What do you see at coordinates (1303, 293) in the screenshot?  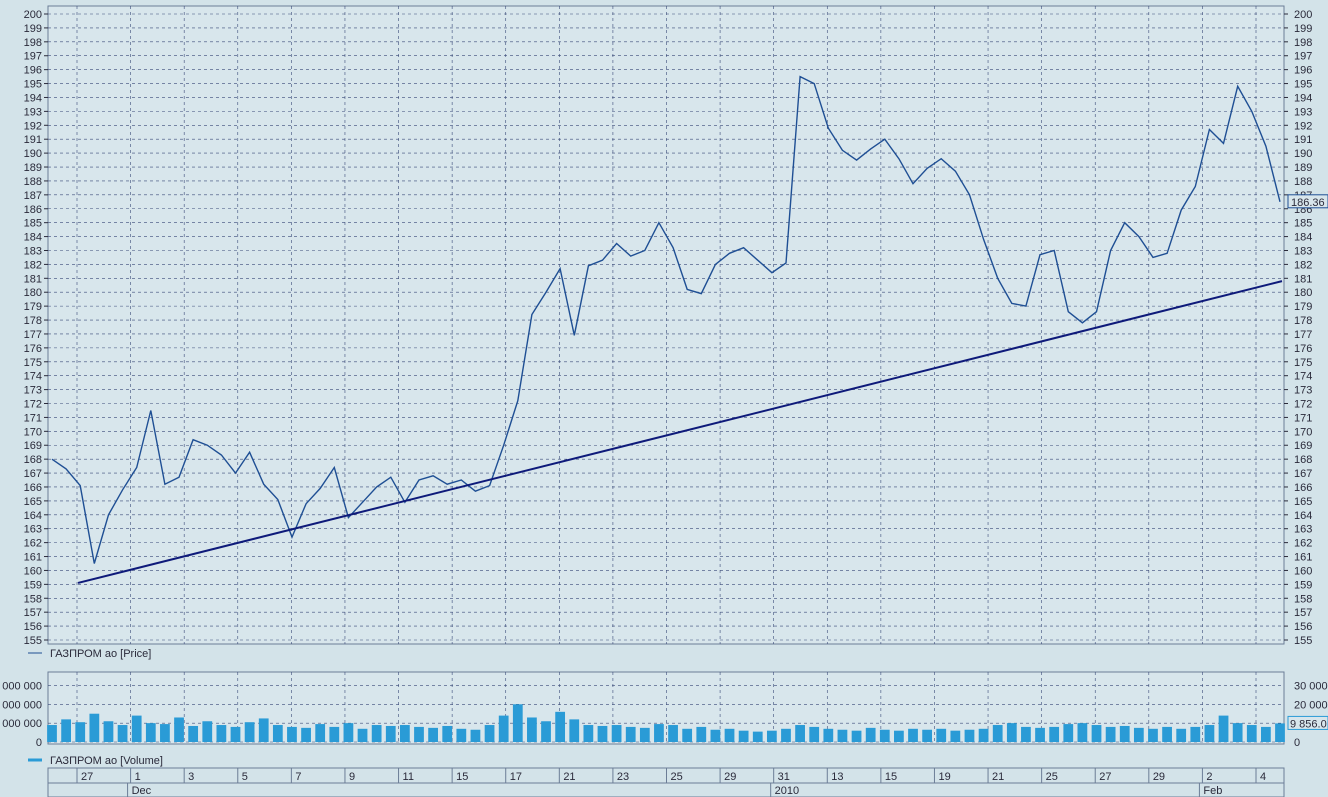 I see `price-tick-label-right: 180` at bounding box center [1303, 293].